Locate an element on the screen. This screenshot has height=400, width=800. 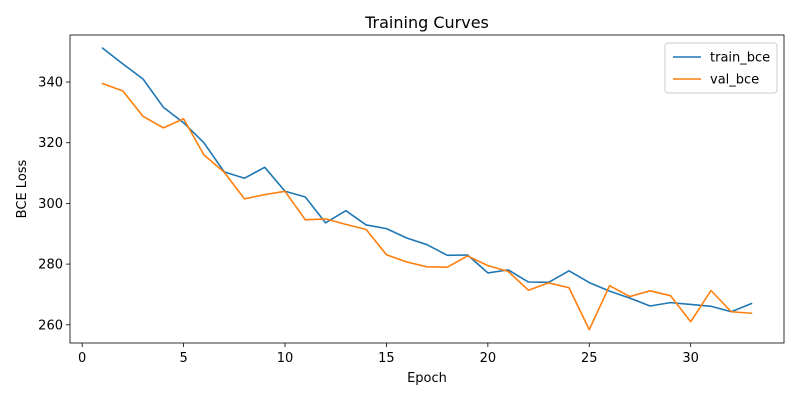
x-tick-label: 20 is located at coordinates (488, 358).